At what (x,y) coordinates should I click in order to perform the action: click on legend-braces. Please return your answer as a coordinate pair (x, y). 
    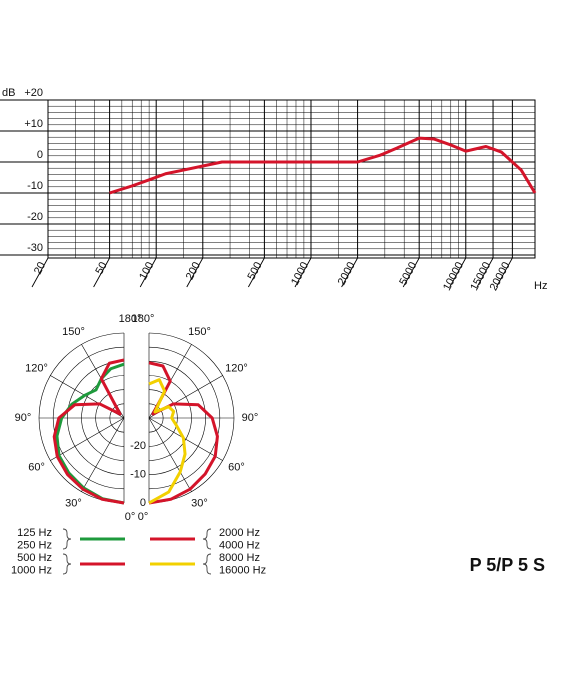
    Looking at the image, I should click on (137, 551).